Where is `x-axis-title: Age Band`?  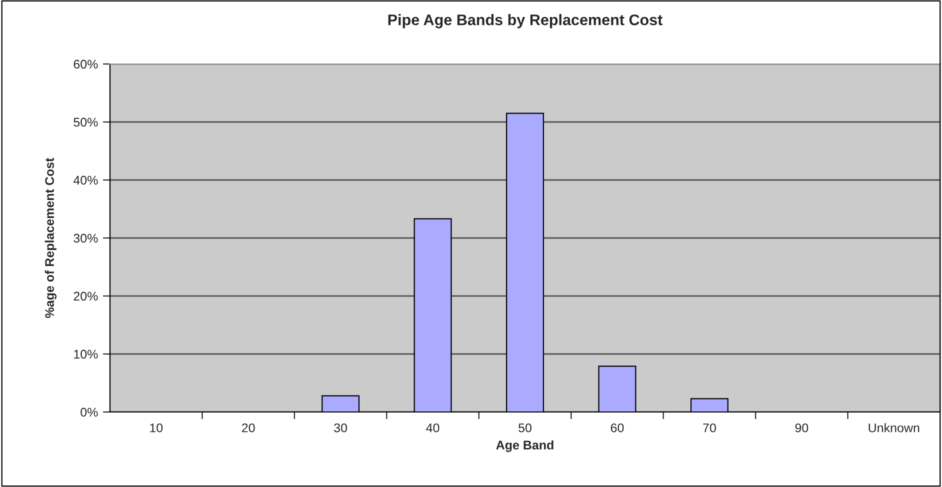
x-axis-title: Age Band is located at coordinates (525, 446).